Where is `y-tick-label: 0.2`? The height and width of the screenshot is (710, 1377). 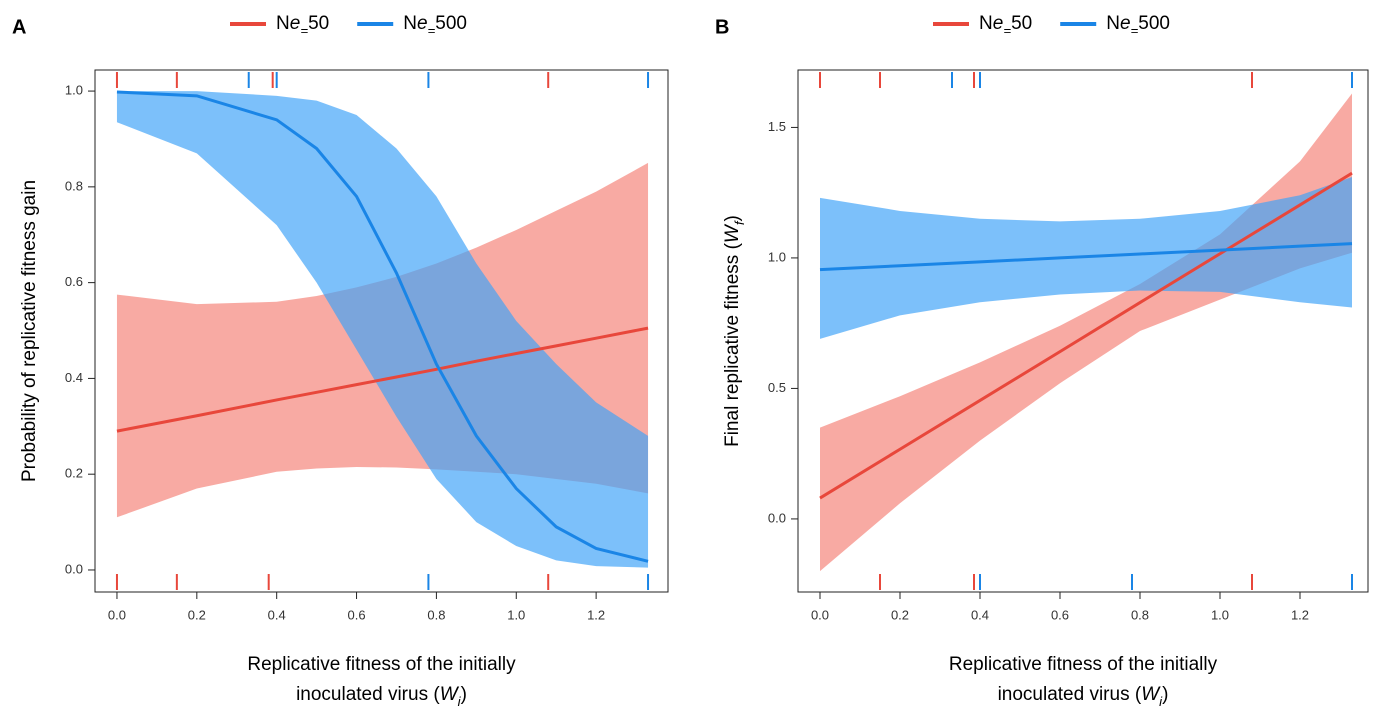 y-tick-label: 0.2 is located at coordinates (74, 473).